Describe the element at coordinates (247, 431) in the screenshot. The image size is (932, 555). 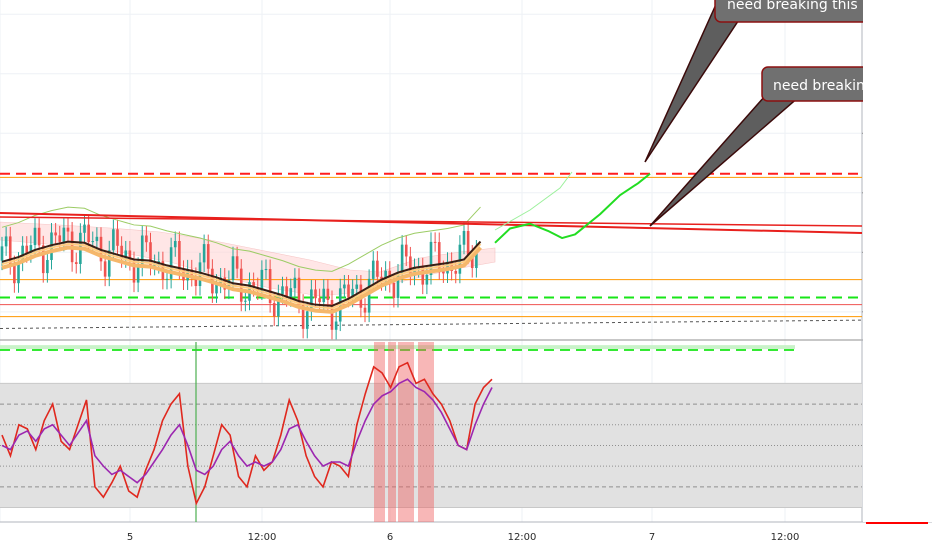
I see `oscillator-series-purple` at that location.